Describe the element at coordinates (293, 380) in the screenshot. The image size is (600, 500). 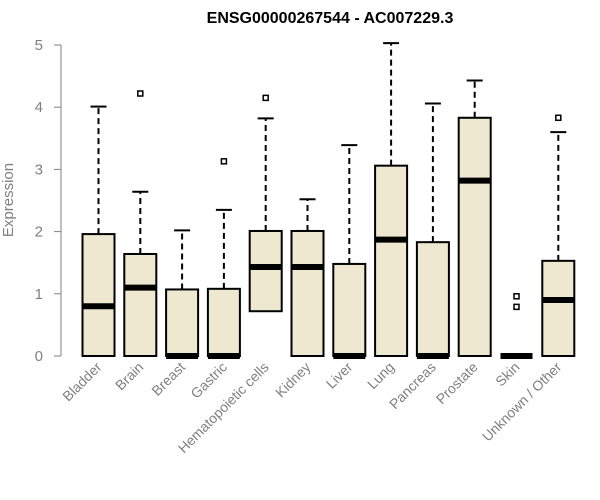
I see `x-tick-label: Kidney` at that location.